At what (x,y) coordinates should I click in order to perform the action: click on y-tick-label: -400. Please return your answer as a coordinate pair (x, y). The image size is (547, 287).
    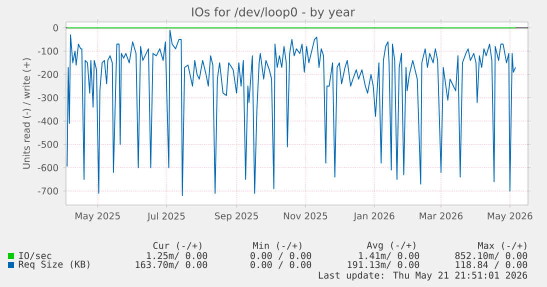
    Looking at the image, I should click on (48, 121).